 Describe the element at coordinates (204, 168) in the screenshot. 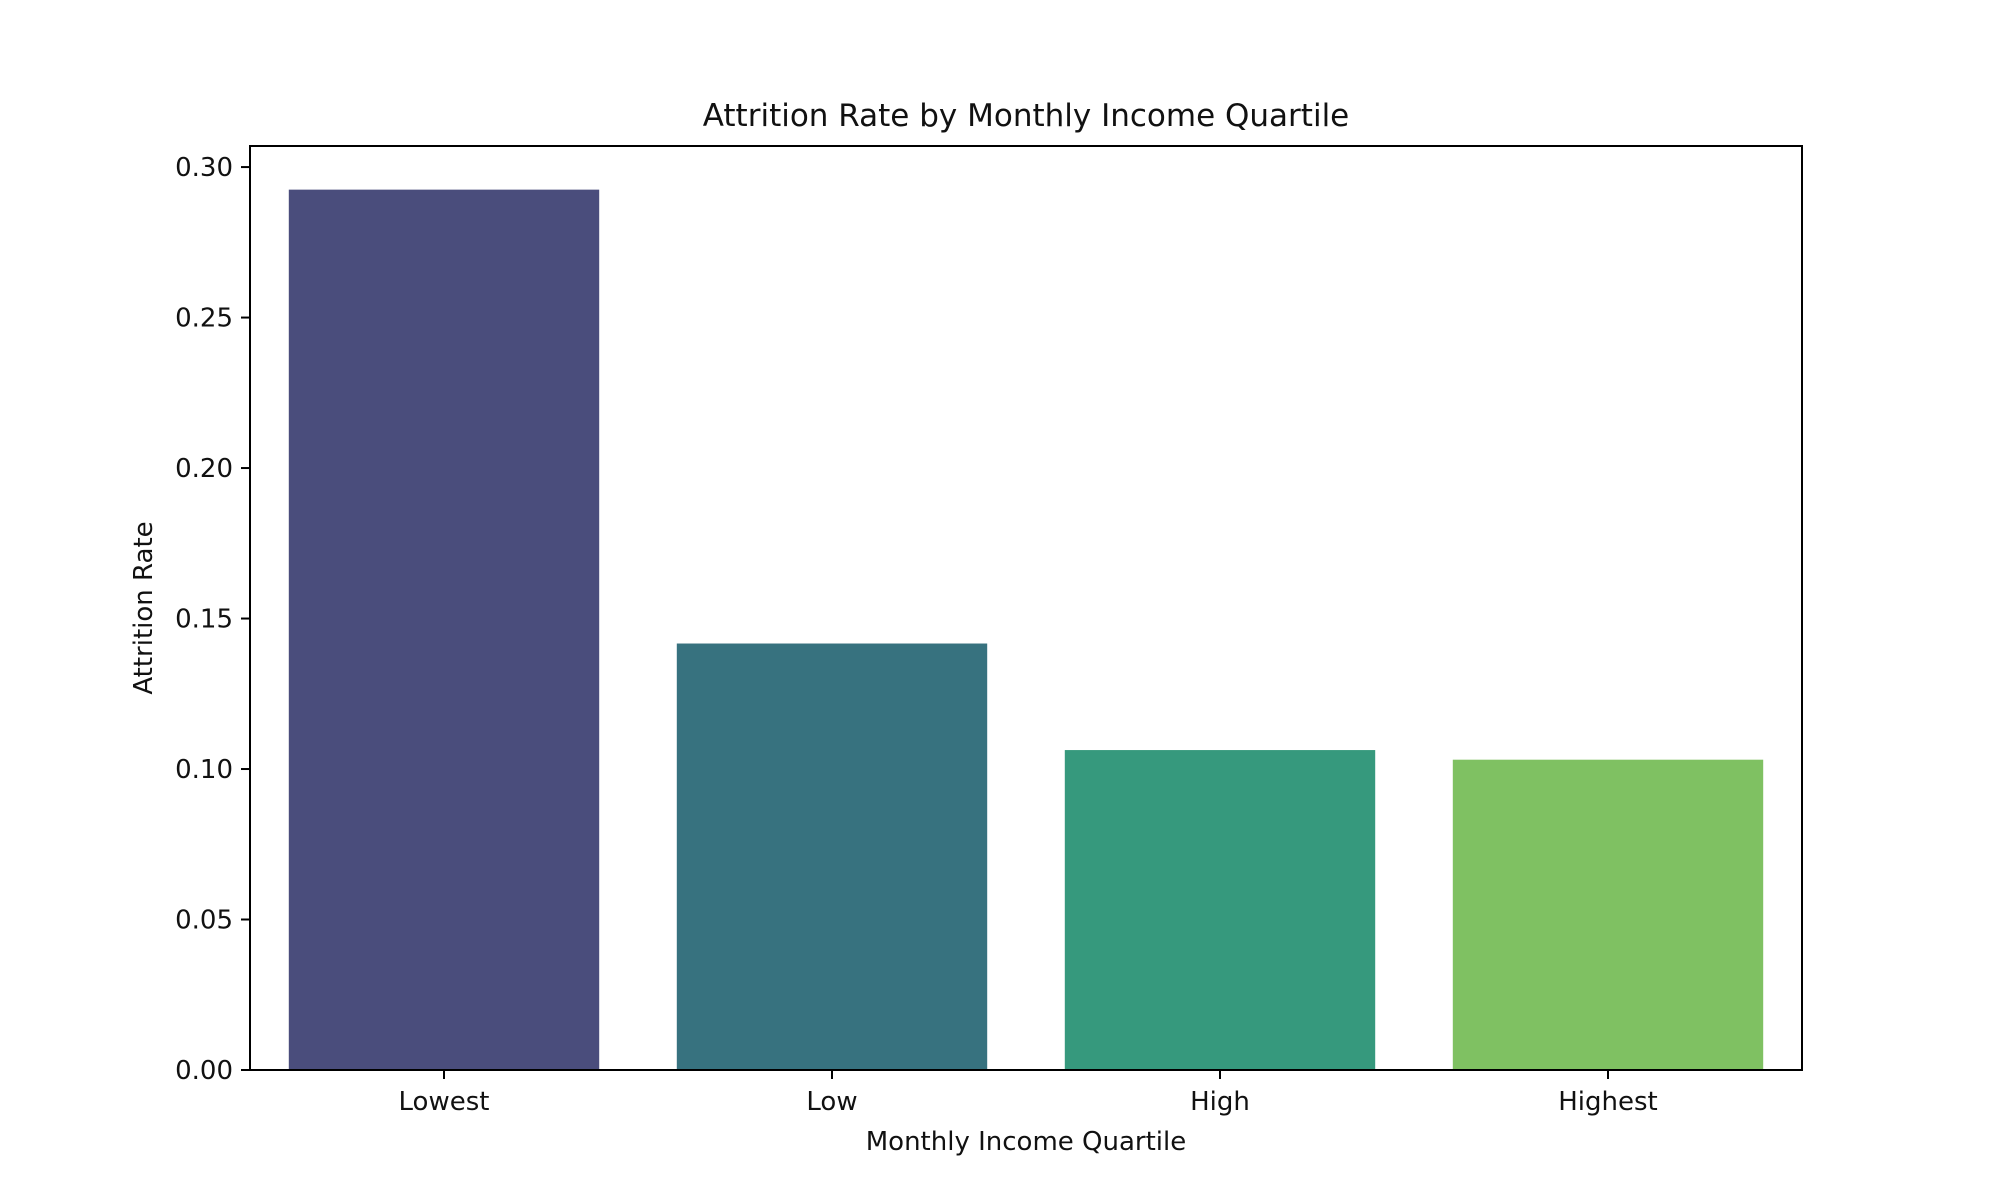

I see `y-tick-label: 0.30` at that location.